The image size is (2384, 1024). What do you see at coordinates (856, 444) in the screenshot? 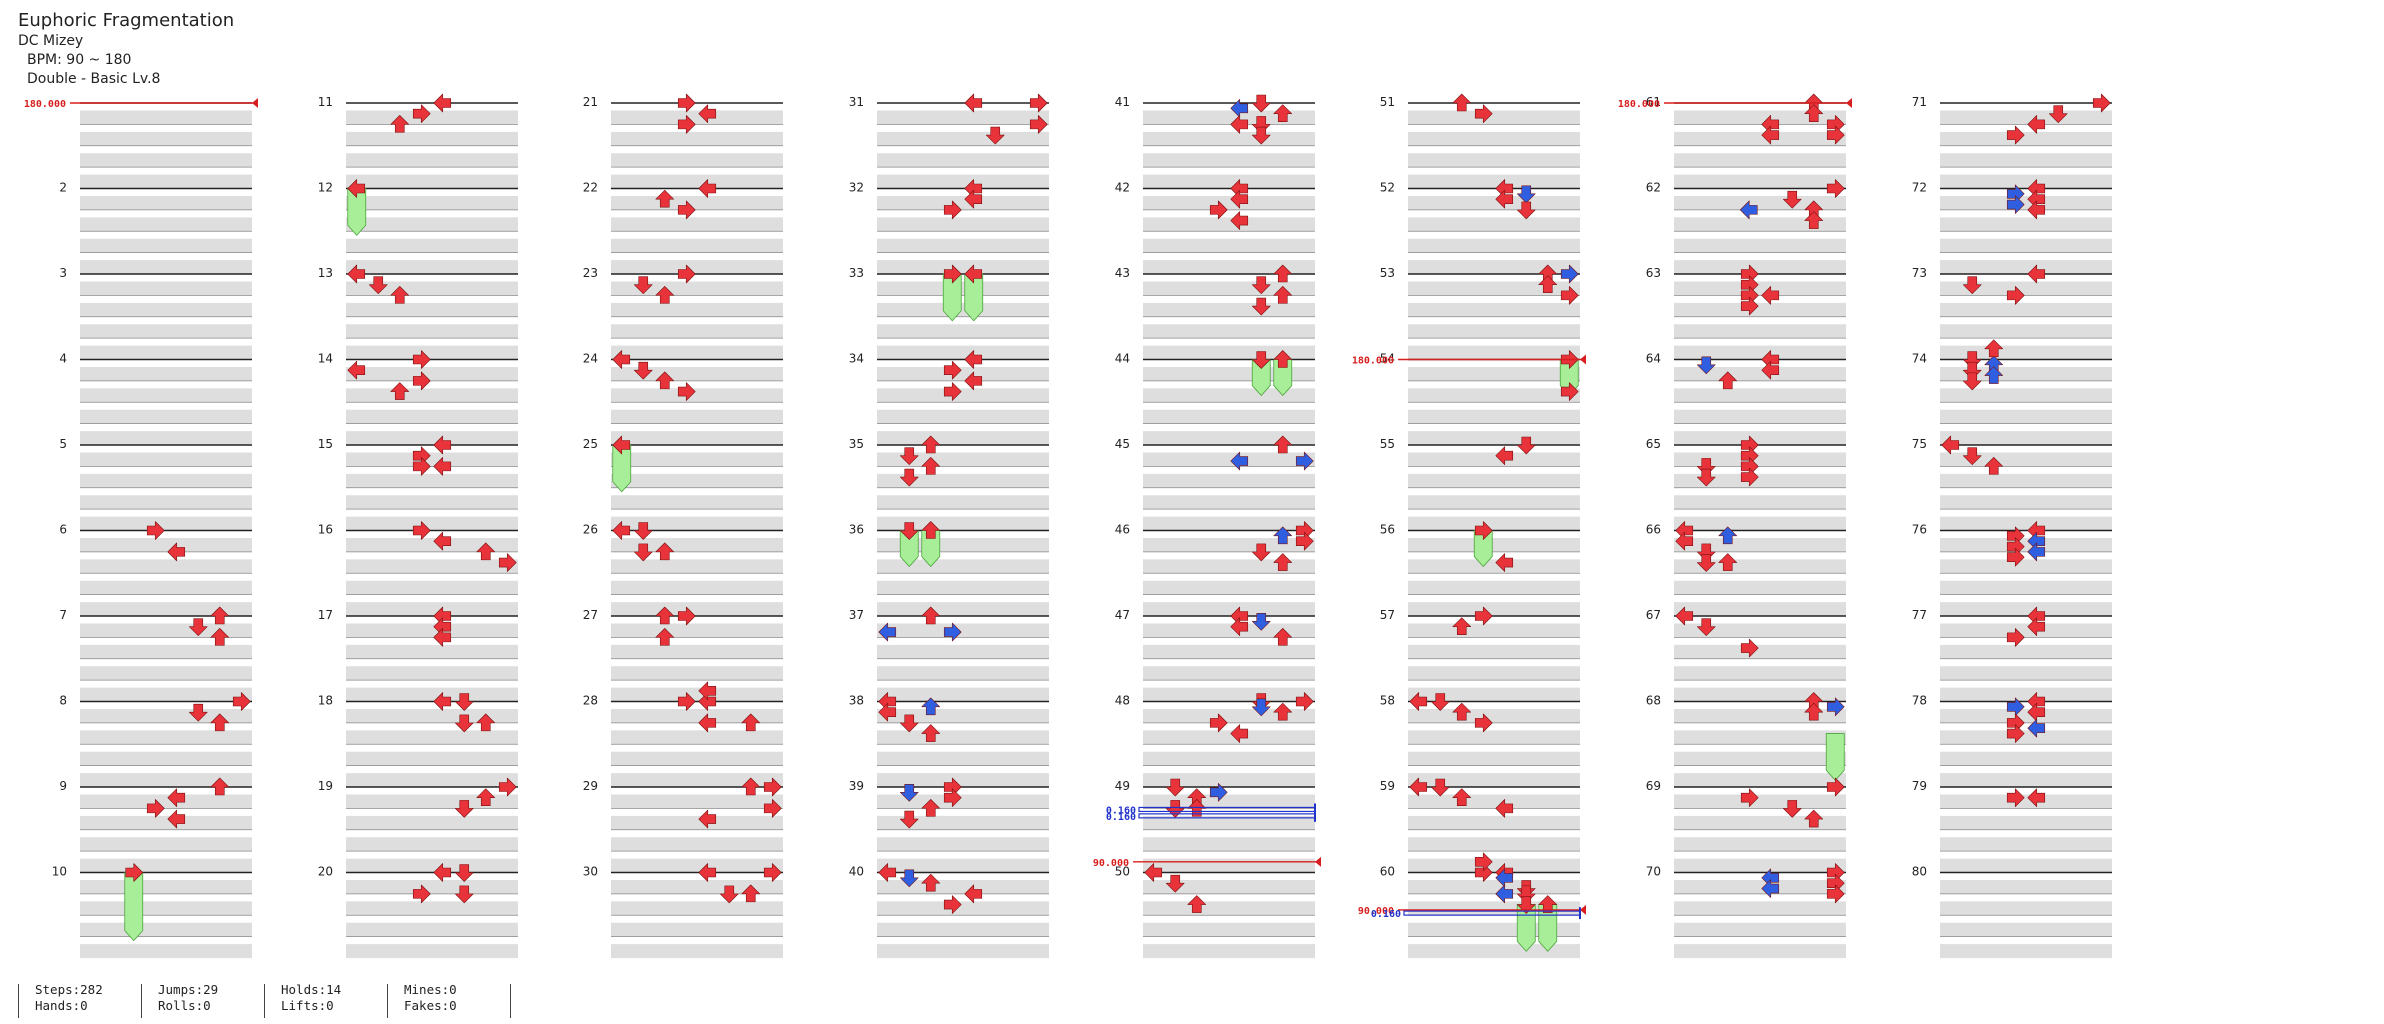
I see `measure-number: 35` at bounding box center [856, 444].